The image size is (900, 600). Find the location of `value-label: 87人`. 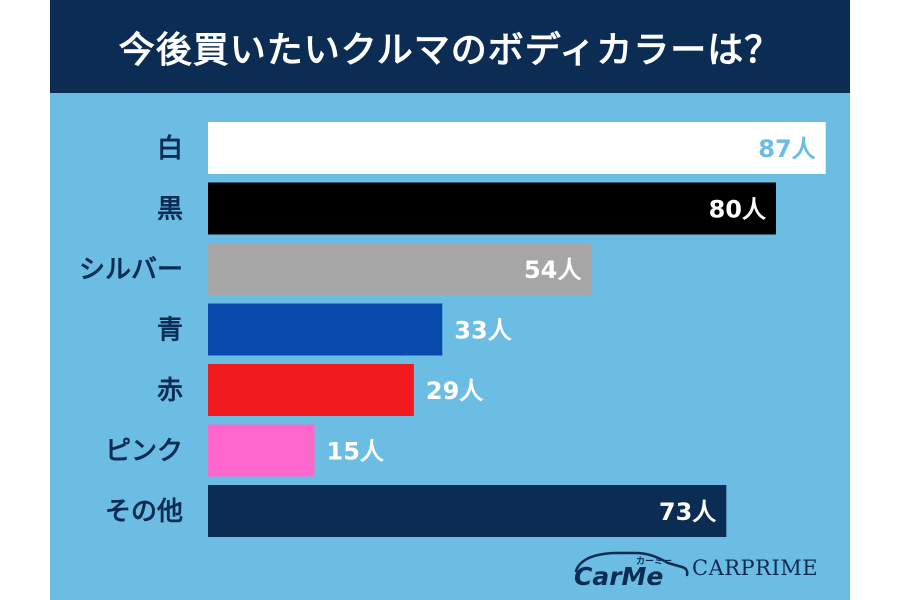

value-label: 87人 is located at coordinates (786, 149).